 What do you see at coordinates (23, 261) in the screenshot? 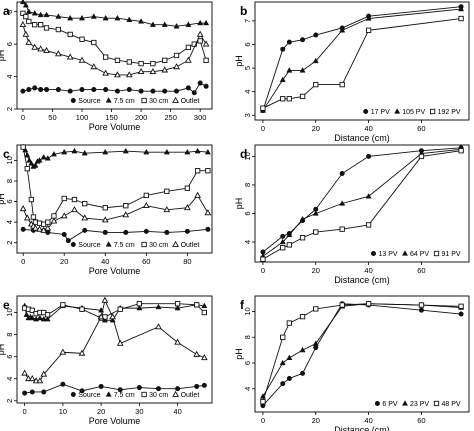
I see `x-tick-label: 0` at bounding box center [23, 261].